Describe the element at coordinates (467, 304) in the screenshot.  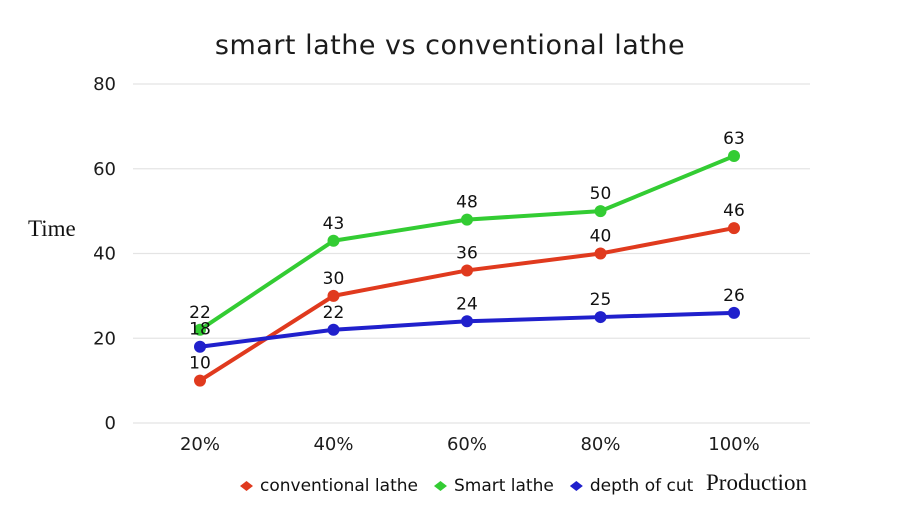
I see `data-point-label: 24` at that location.